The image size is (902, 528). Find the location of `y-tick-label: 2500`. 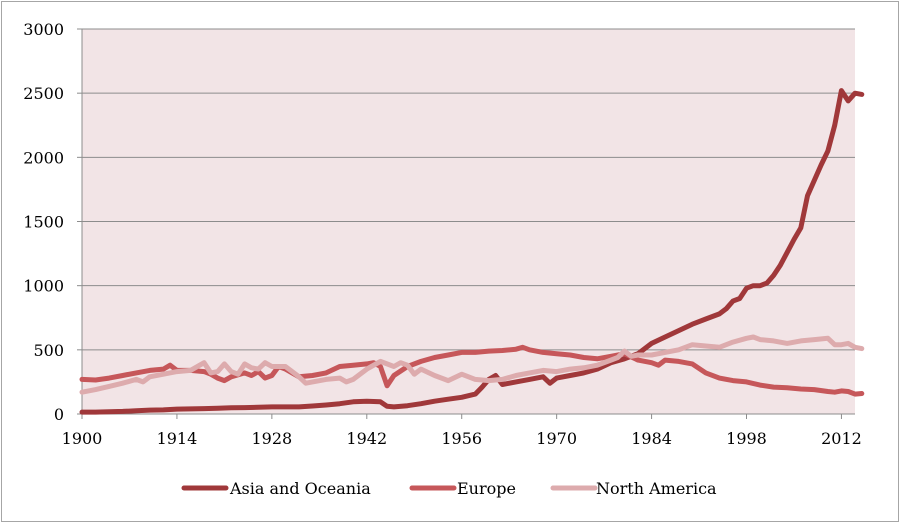

y-tick-label: 2500 is located at coordinates (43, 93).